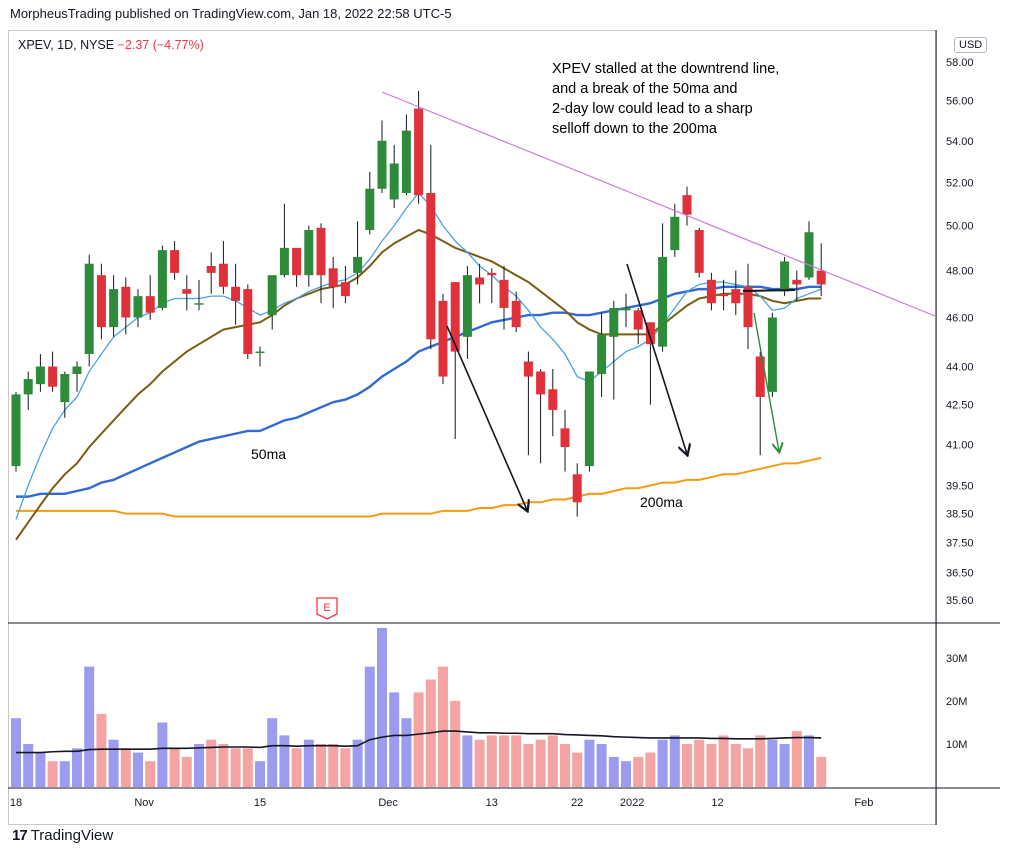  I want to click on volume-tick-label: 20M, so click(956, 702).